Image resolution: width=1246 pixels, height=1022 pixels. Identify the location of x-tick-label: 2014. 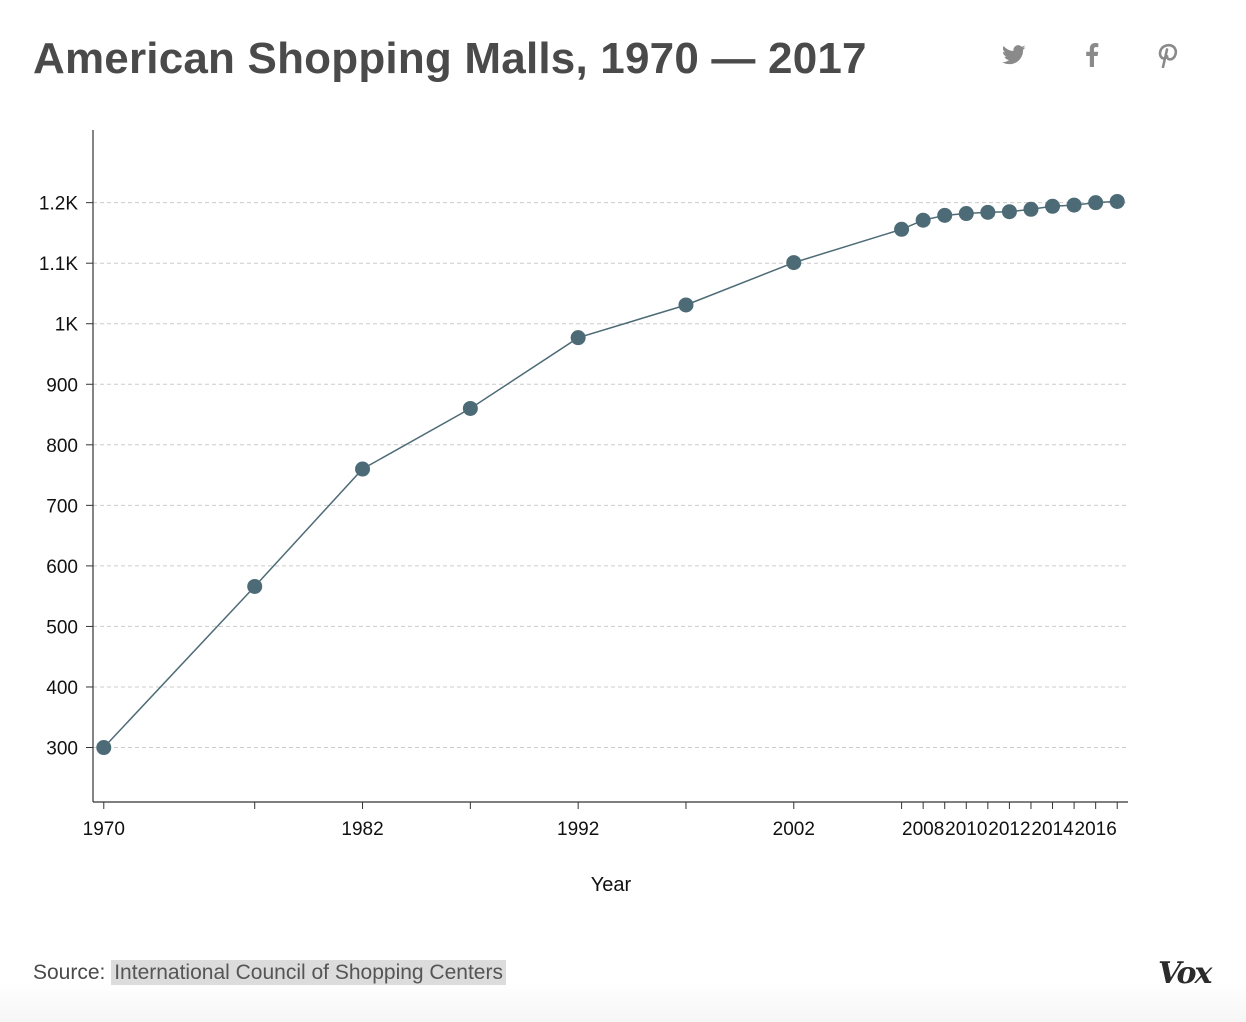
(1052, 829).